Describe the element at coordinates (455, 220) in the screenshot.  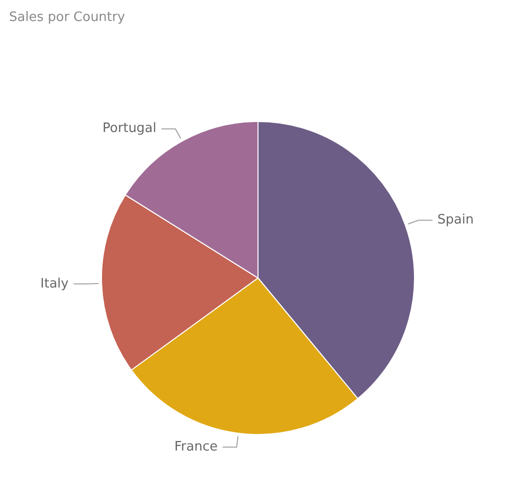
I see `slice-label: Spain` at that location.